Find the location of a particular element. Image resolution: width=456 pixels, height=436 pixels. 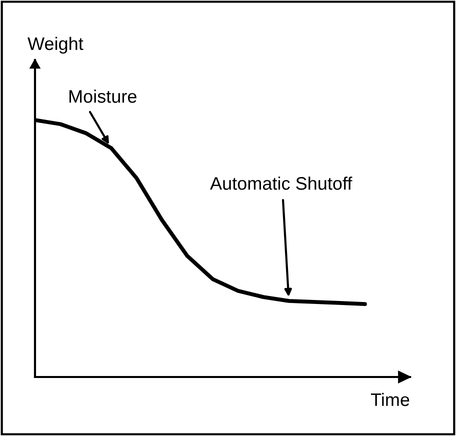

annotation: Automatic Shutoff is located at coordinates (281, 183).